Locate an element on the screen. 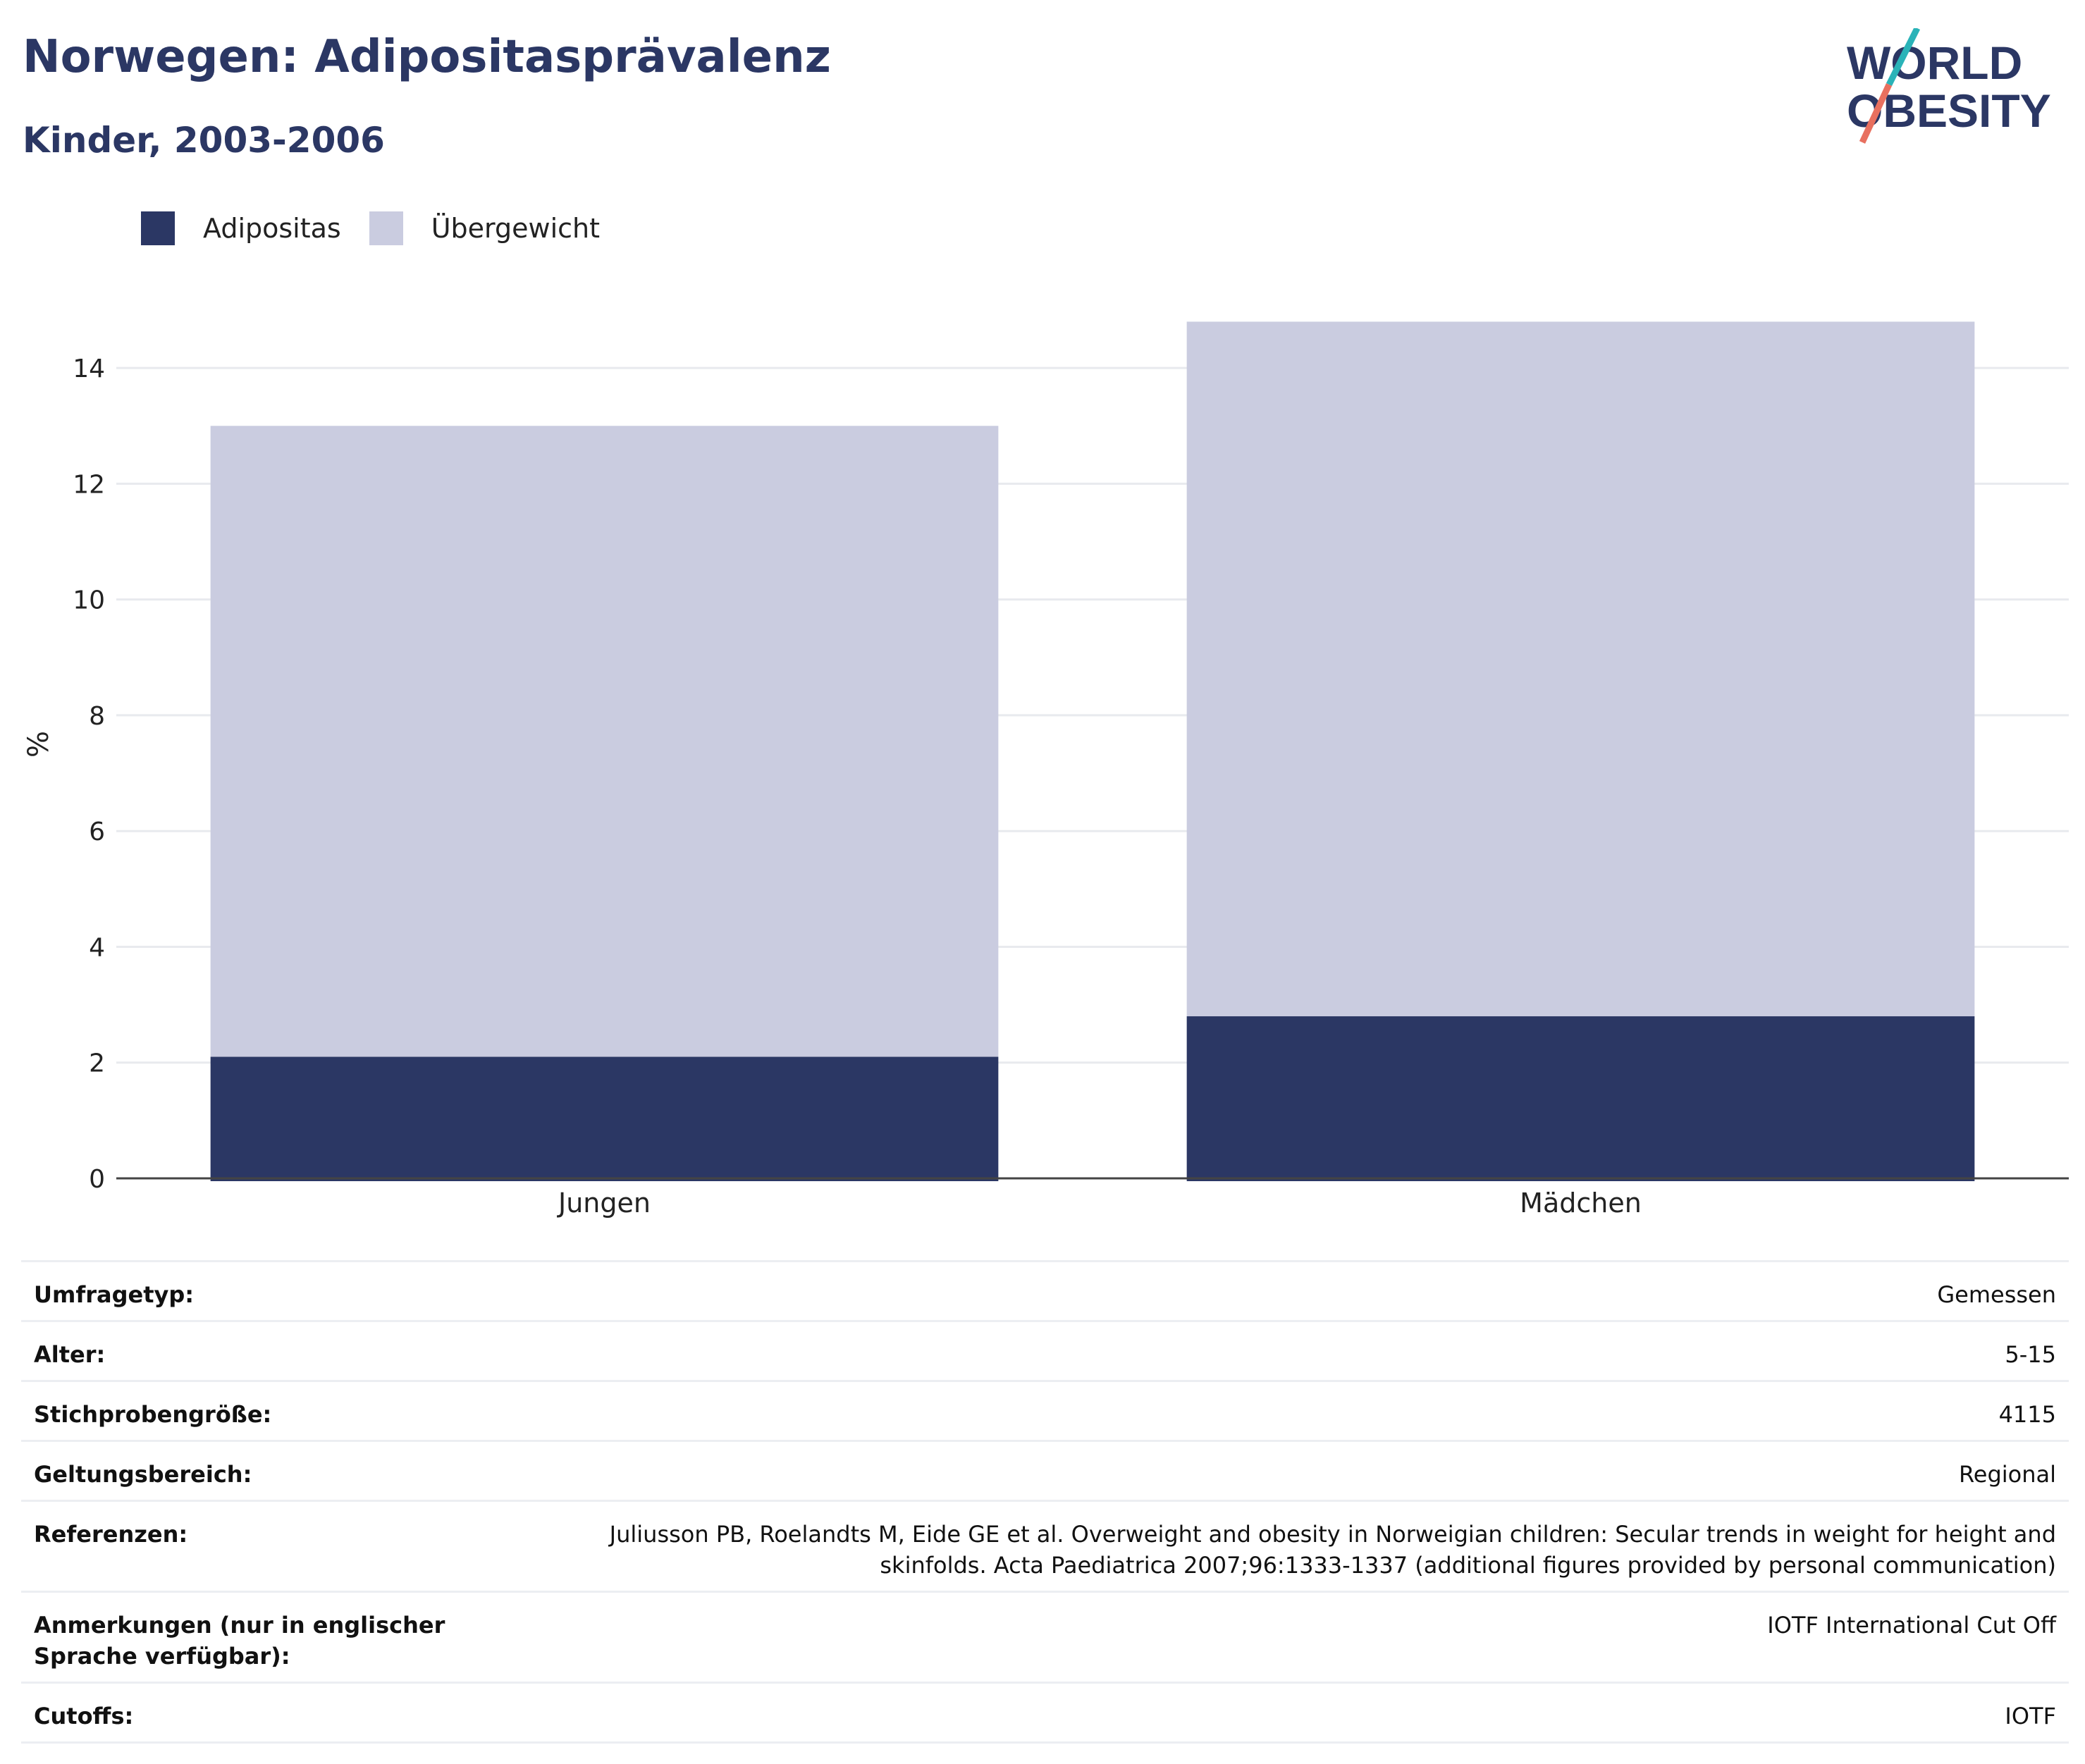  bar-adipositas-maedchen is located at coordinates (1580, 1098).